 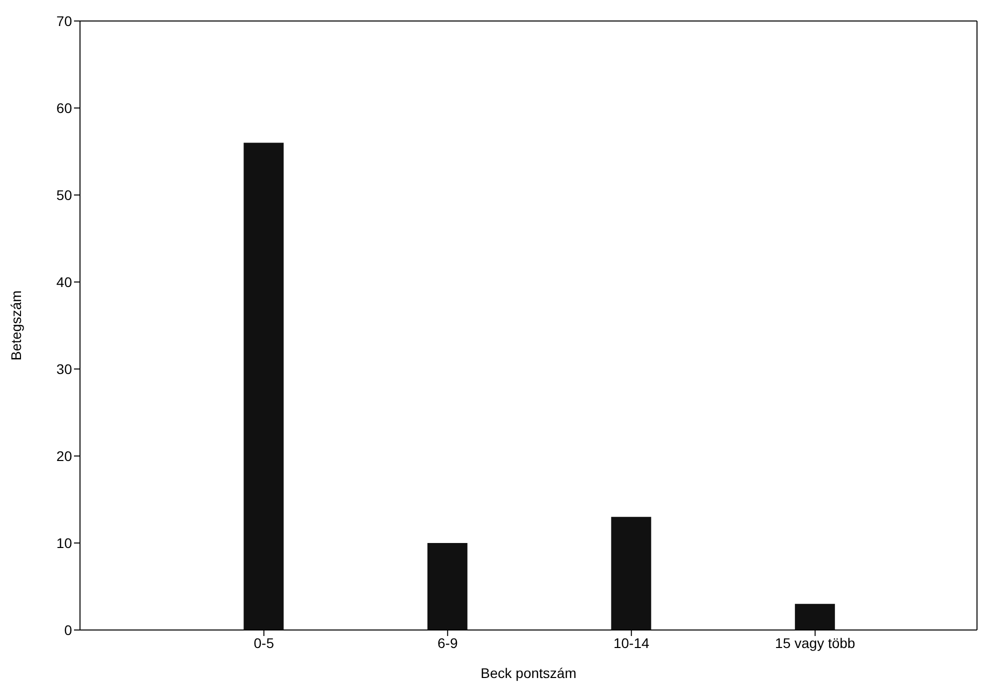 What do you see at coordinates (64, 108) in the screenshot?
I see `y-tick-label: 60` at bounding box center [64, 108].